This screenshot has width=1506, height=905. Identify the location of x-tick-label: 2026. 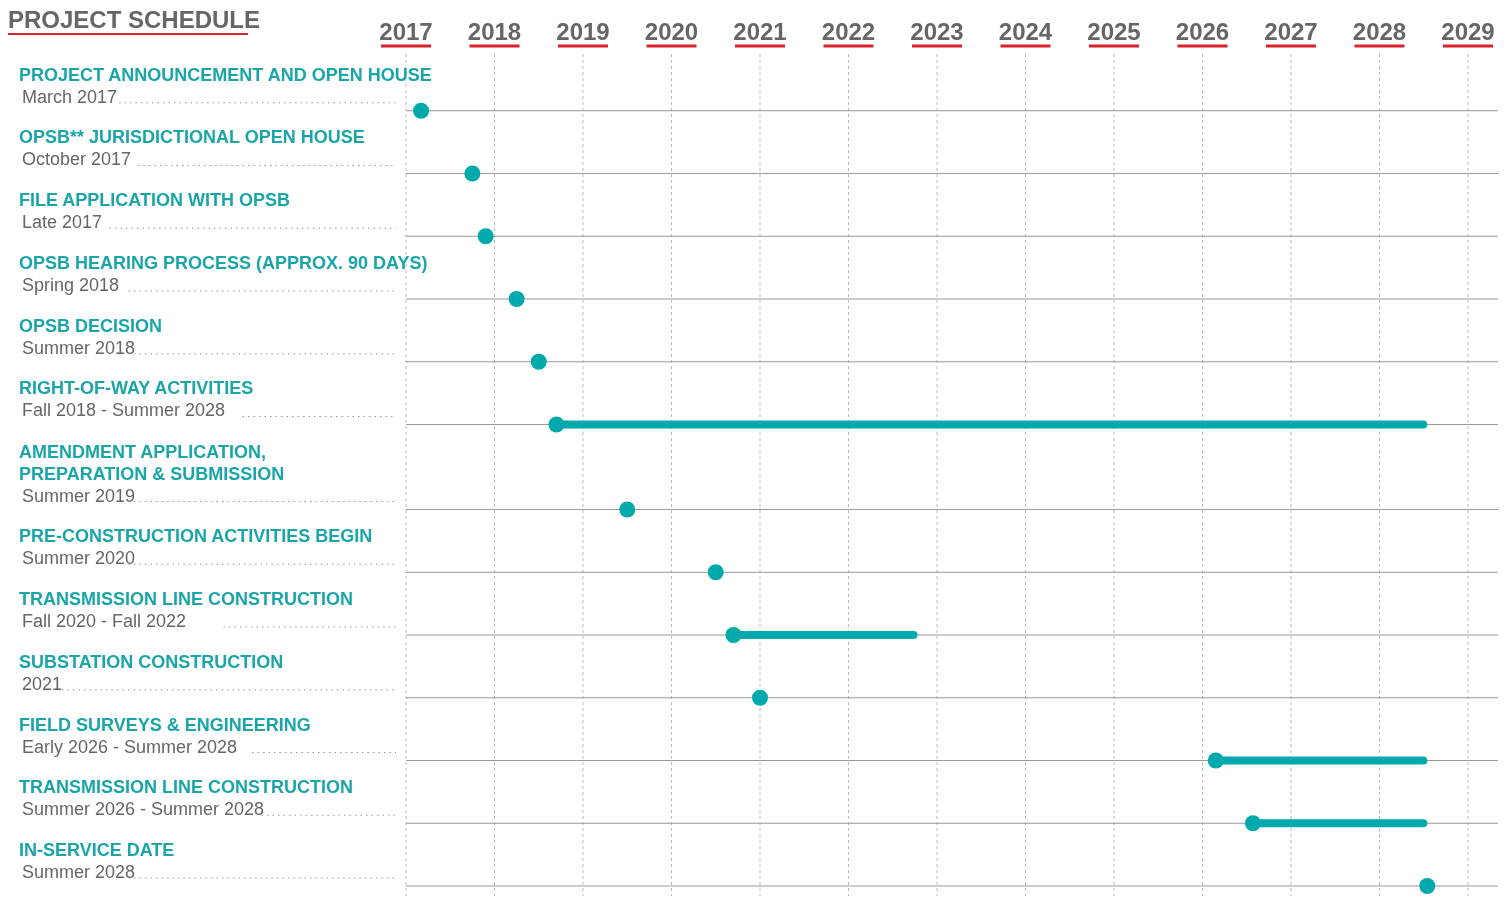
(1202, 31).